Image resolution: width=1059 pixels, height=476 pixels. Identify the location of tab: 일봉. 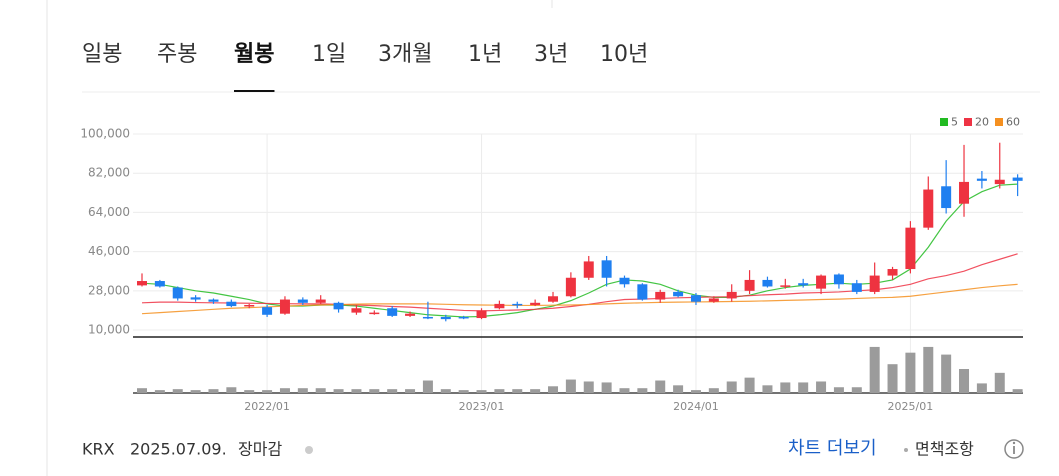
(102, 54).